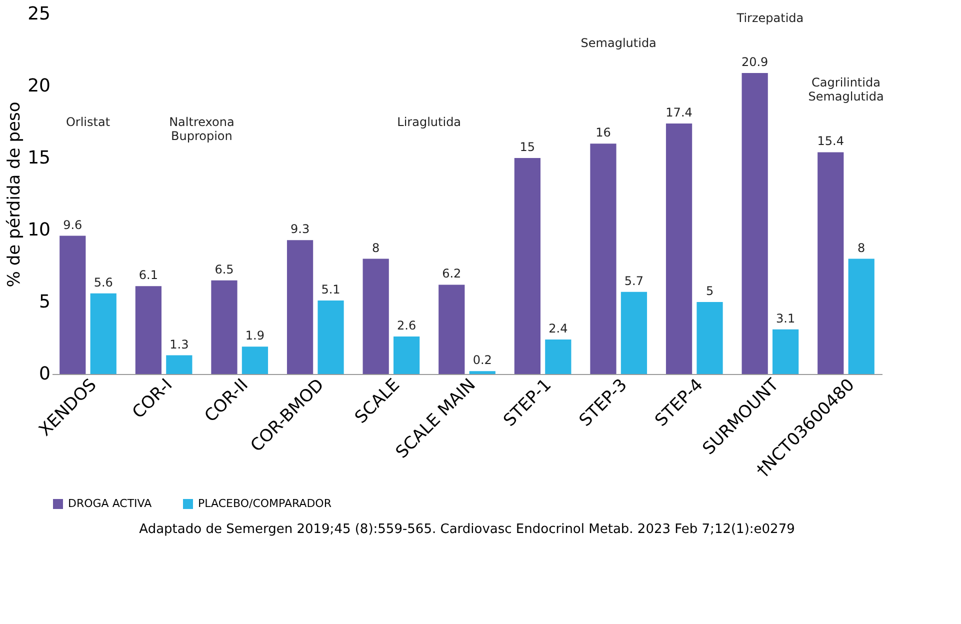 The height and width of the screenshot is (624, 961). Describe the element at coordinates (558, 328) in the screenshot. I see `data-label: 2.4` at that location.